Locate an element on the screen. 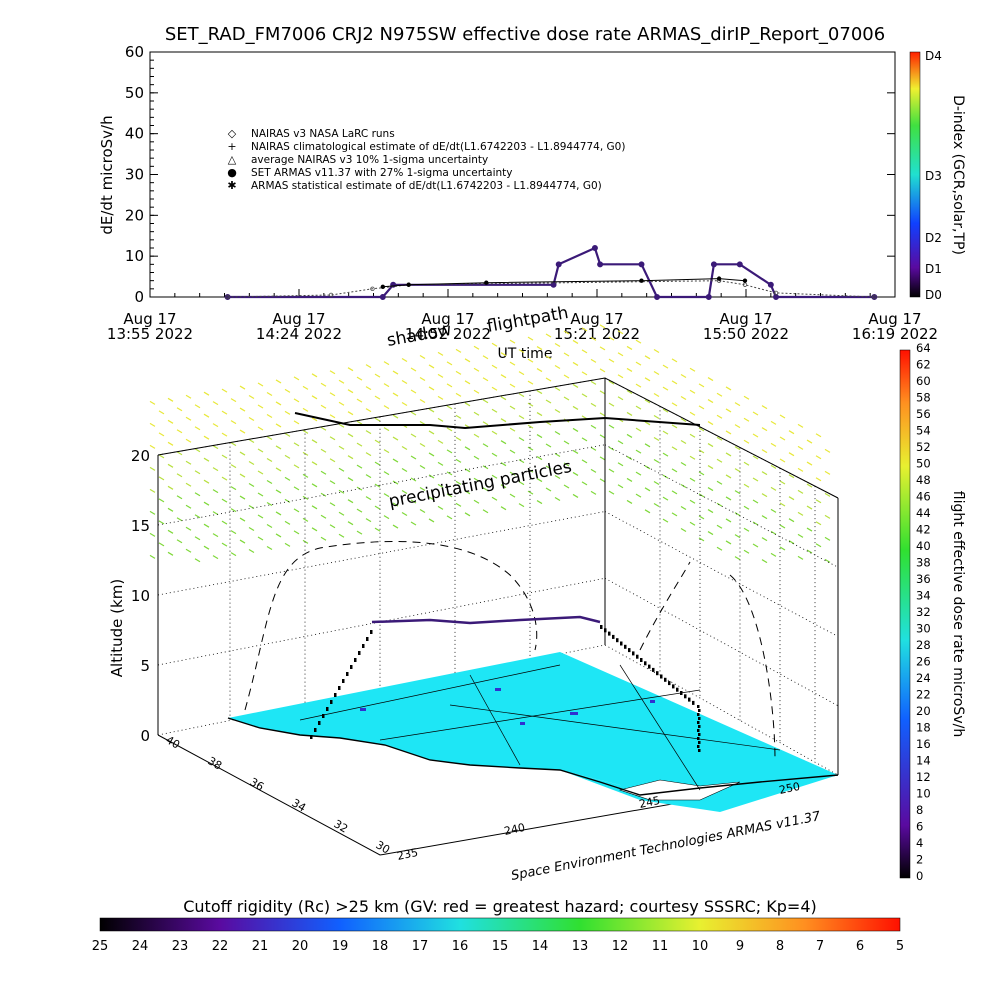 This screenshot has width=1000, height=1000. coastline is located at coordinates (533, 756).